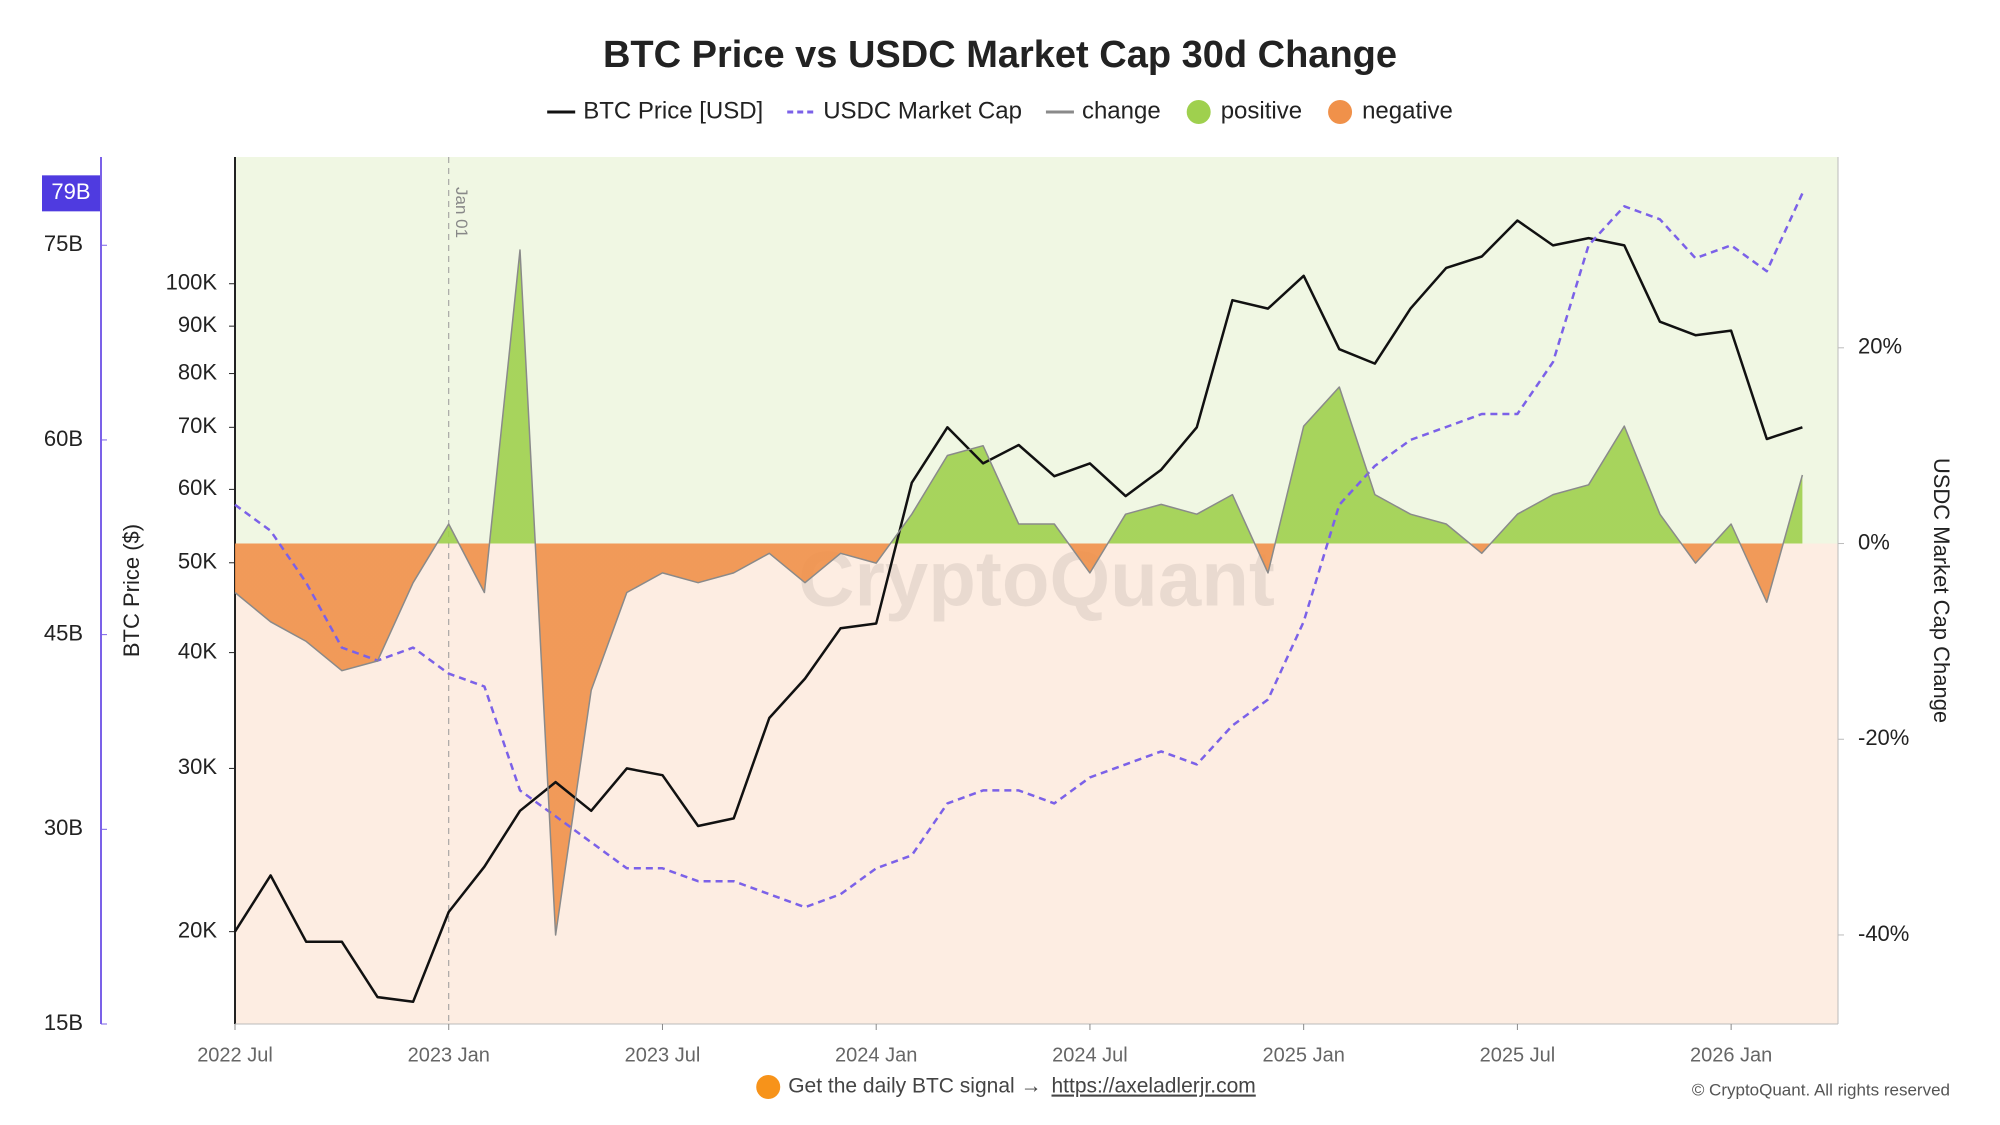 The height and width of the screenshot is (1125, 2000). Describe the element at coordinates (197, 929) in the screenshot. I see `y-tick-label: 20K` at that location.